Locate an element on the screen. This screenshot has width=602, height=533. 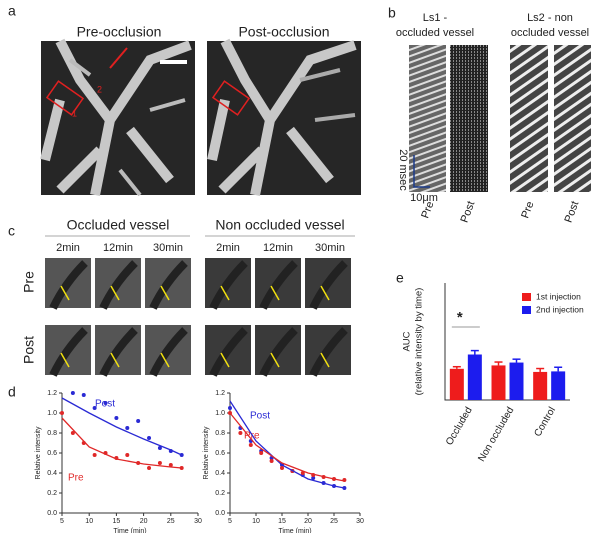
group-title: Ls2 - non is located at coordinates (550, 18).